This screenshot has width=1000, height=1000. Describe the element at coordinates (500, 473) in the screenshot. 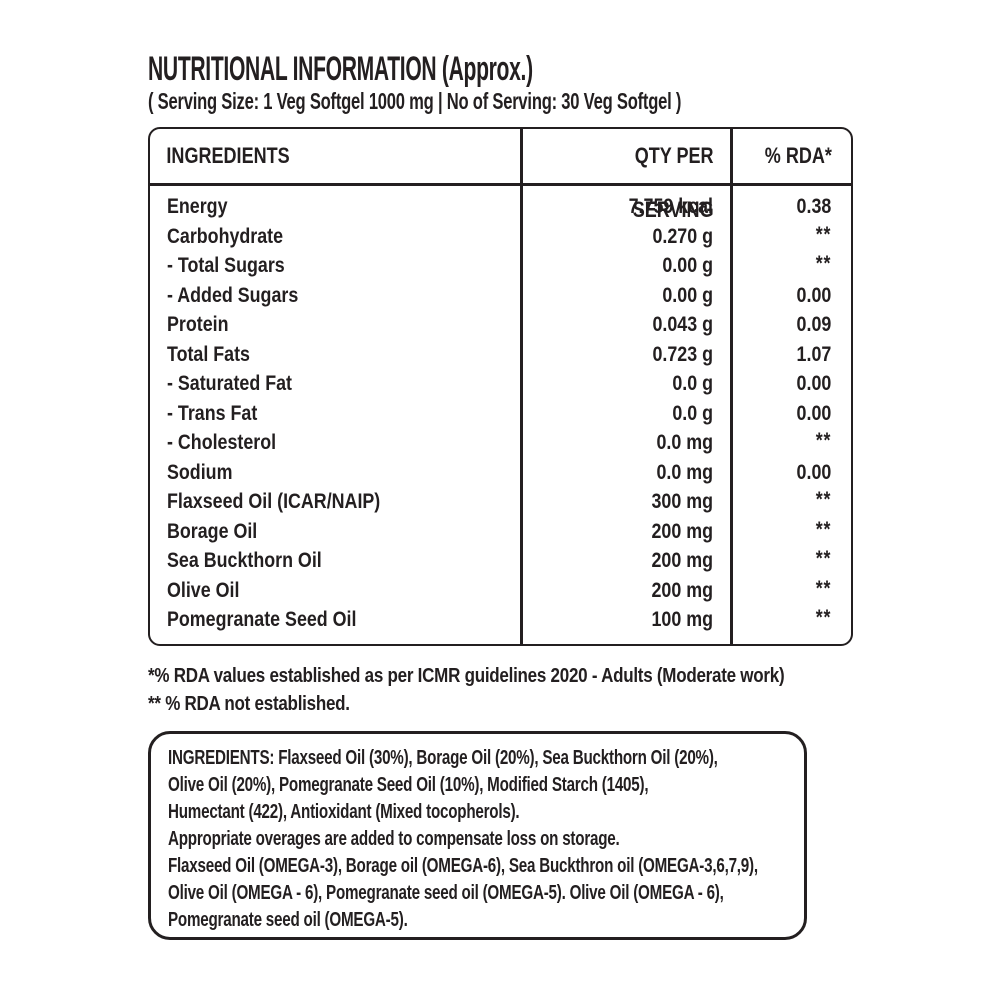

I see `table-row: Sodium 0.0 mg 0.00` at that location.